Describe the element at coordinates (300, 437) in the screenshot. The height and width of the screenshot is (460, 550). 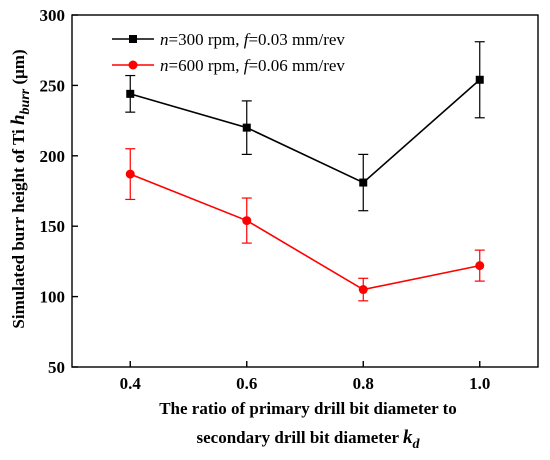
I see `x-axis-title-text: secondary drill bit diameter` at that location.